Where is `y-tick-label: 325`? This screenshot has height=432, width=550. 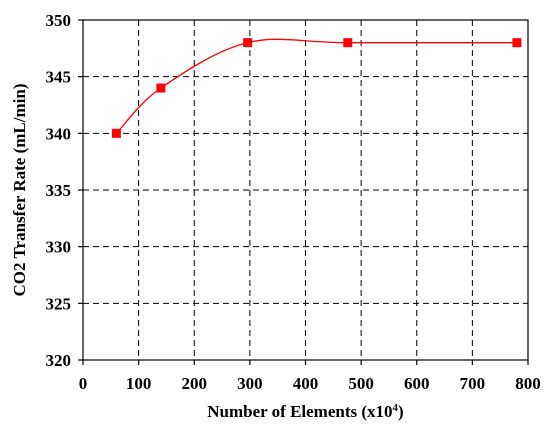
y-tick-label: 325 is located at coordinates (59, 303).